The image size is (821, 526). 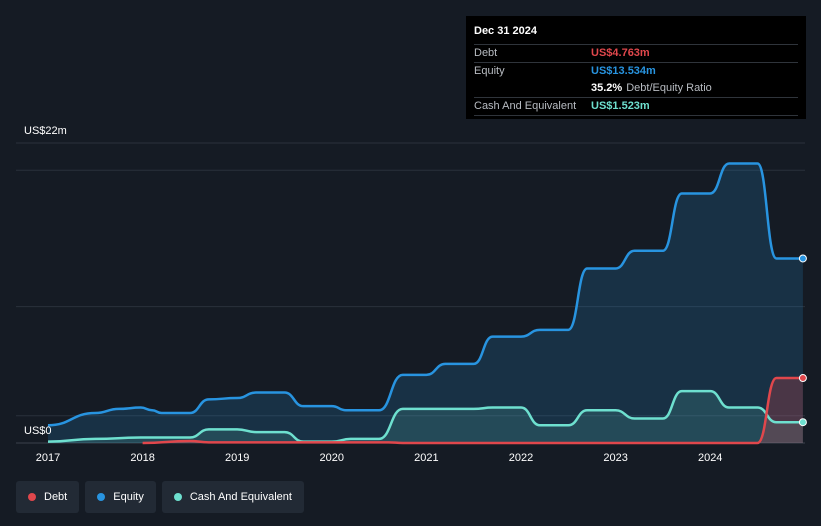 I want to click on tooltip-ratio-label: Debt/Equity Ratio, so click(x=669, y=88).